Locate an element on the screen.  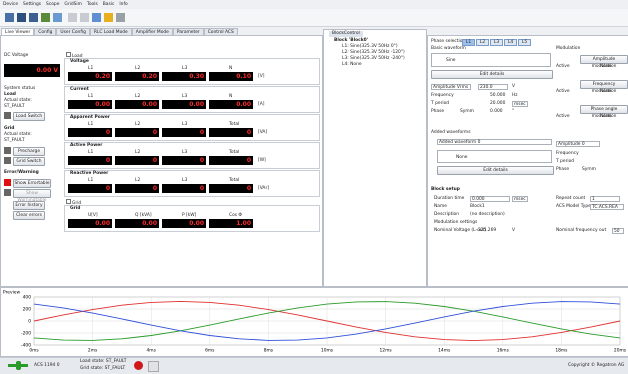
menu-item: GridSim is located at coordinates (73, 4).